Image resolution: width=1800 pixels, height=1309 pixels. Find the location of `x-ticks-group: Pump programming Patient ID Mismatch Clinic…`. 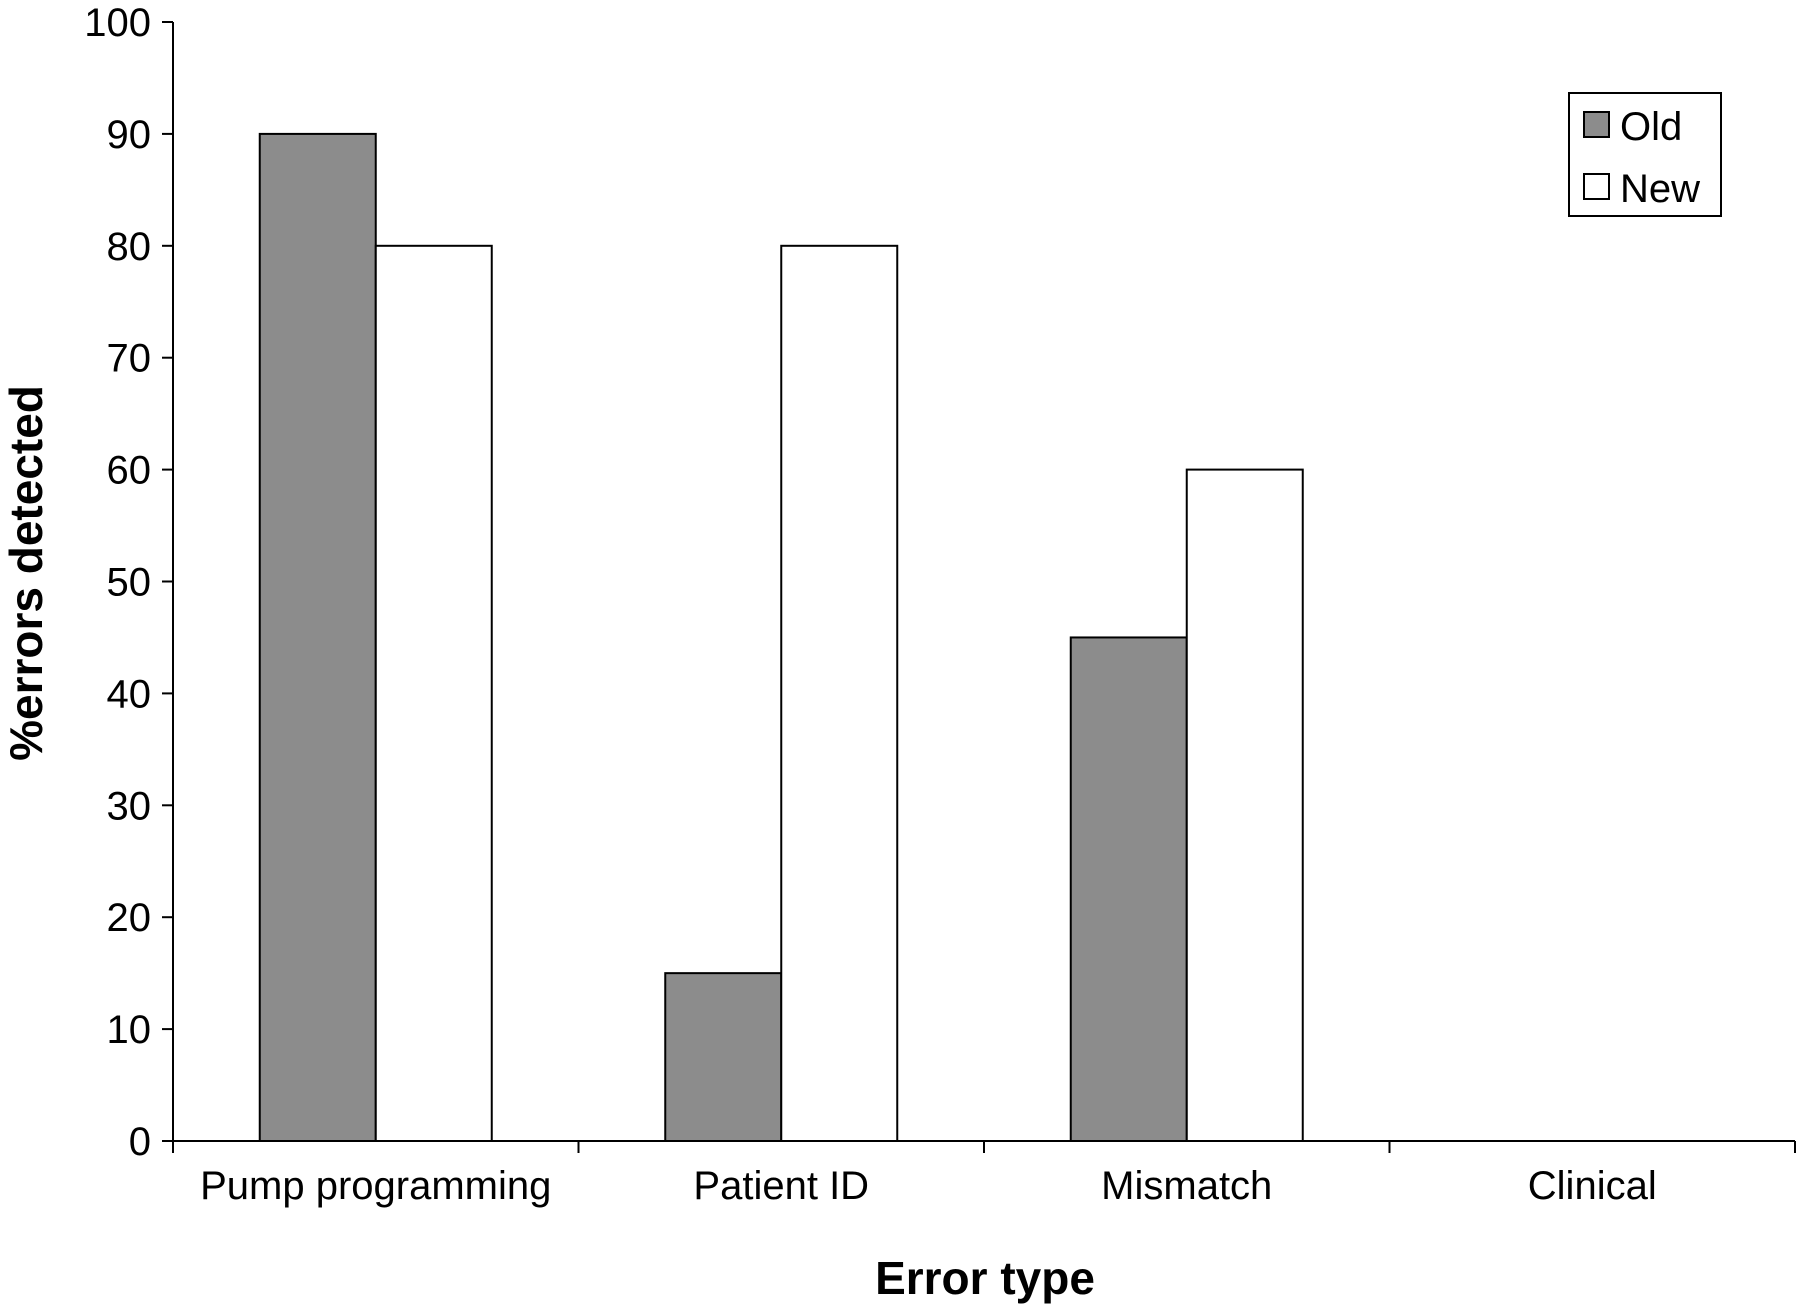

x-ticks-group: Pump programming Patient ID Mismatch Clinic… is located at coordinates (984, 1174).